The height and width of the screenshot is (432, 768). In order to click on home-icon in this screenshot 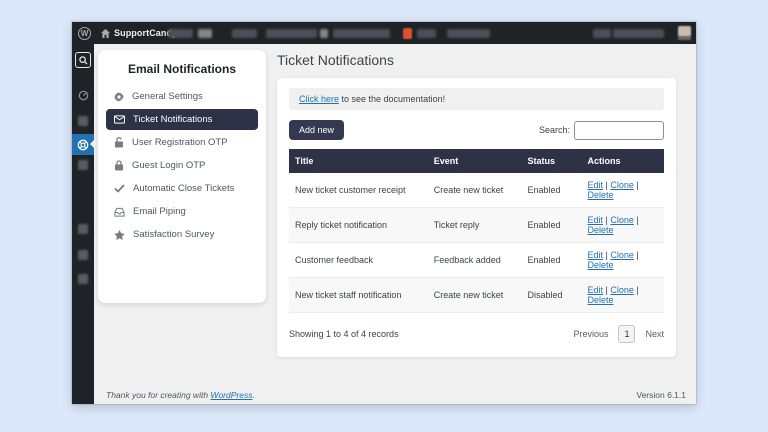, I will do `click(105, 33)`.